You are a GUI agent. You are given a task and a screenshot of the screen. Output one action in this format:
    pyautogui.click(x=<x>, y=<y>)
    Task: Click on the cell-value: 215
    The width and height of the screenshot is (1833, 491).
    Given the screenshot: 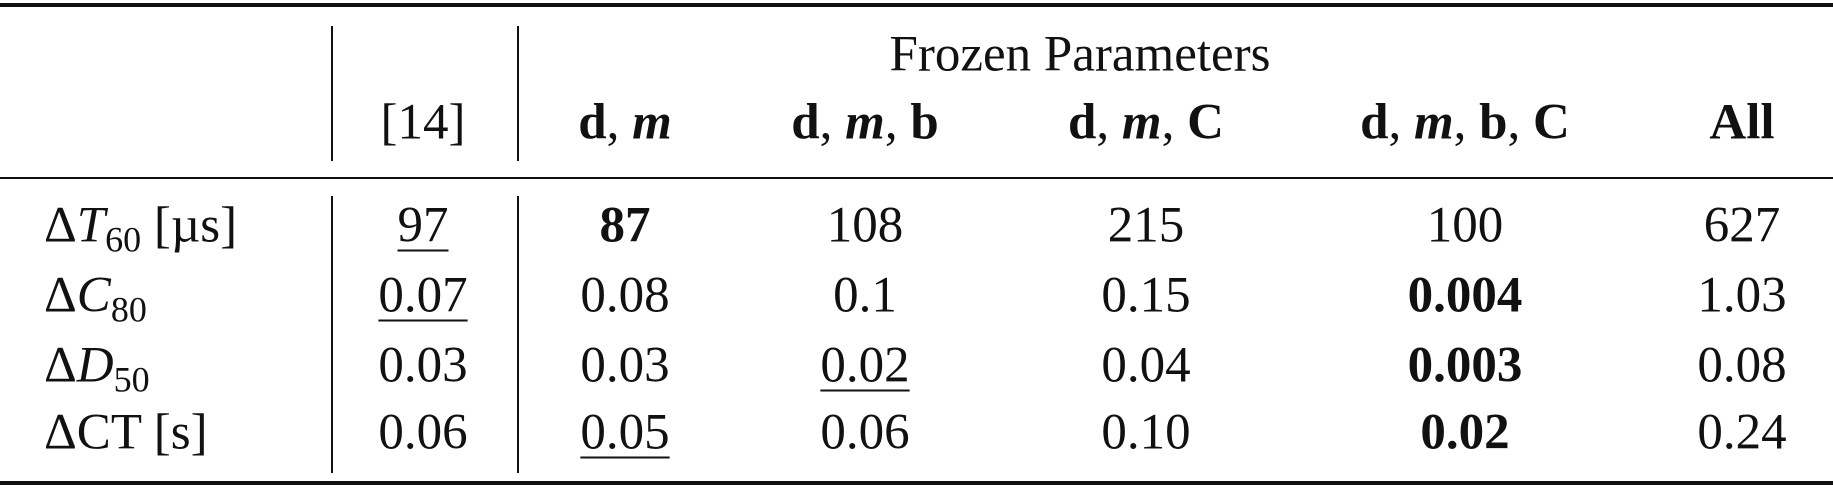 What is the action you would take?
    pyautogui.click(x=1146, y=225)
    